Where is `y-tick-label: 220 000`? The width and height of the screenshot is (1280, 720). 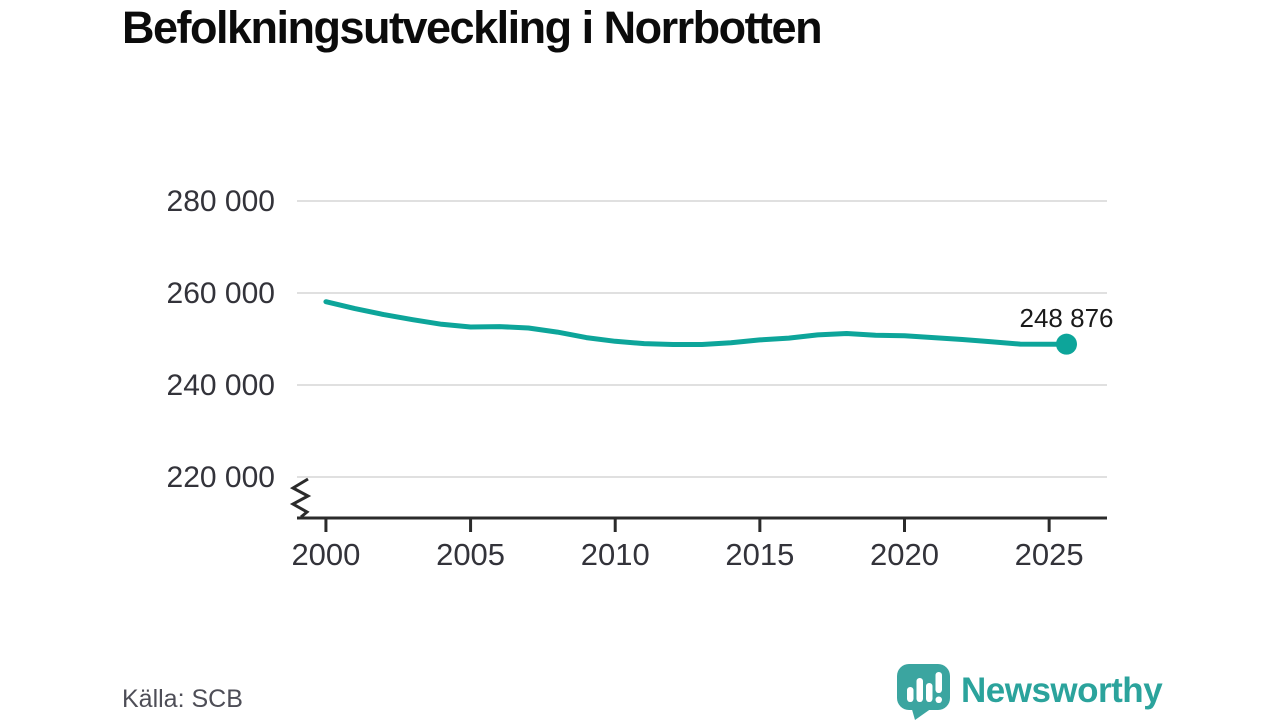 y-tick-label: 220 000 is located at coordinates (221, 477).